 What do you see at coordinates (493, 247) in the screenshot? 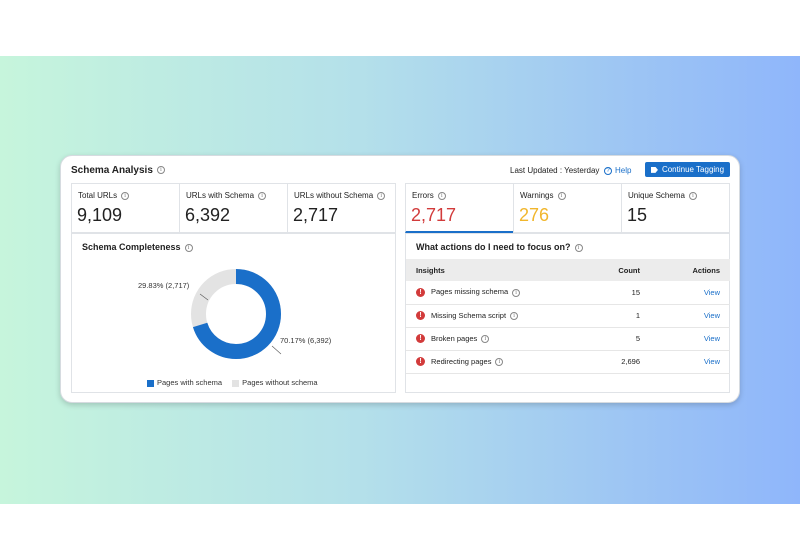
I see `actions-title: What actions do I need to focus on?` at bounding box center [493, 247].